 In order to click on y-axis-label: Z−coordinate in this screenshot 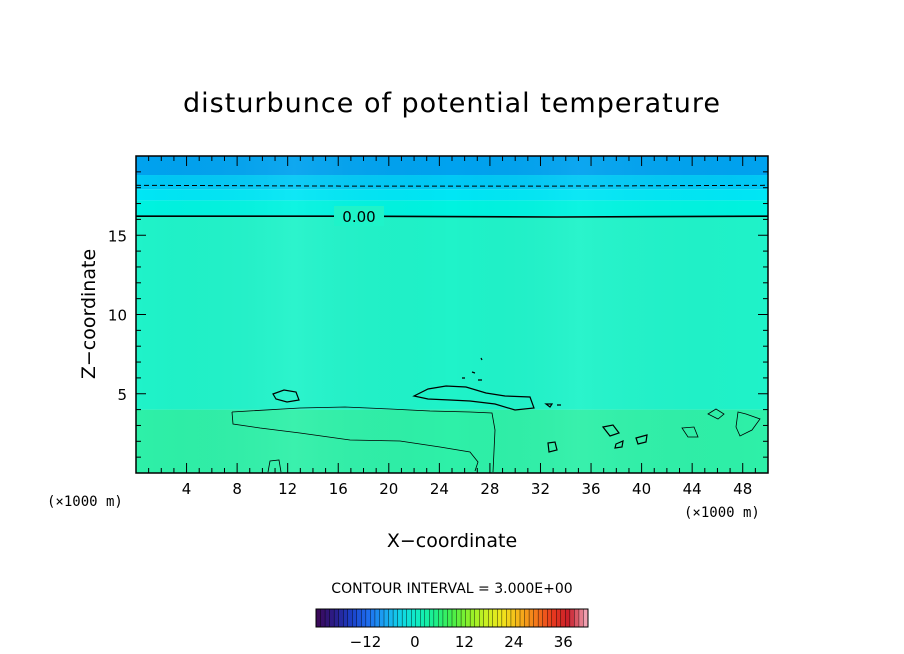, I will do `click(89, 314)`.